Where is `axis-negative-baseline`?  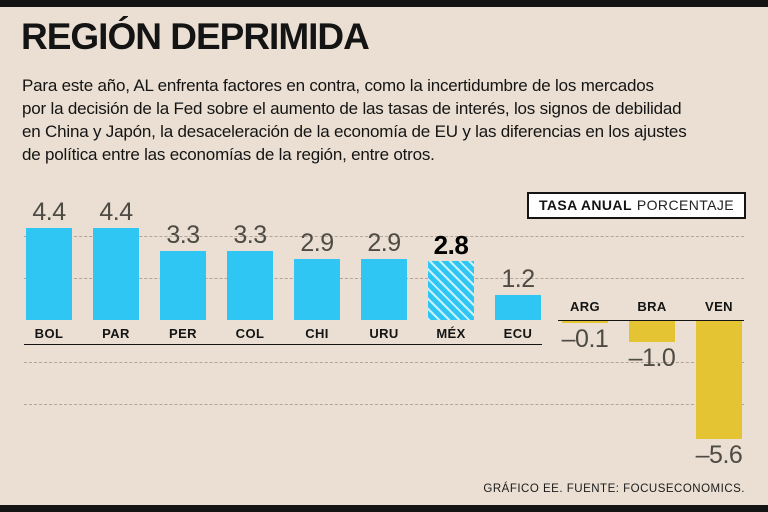
axis-negative-baseline is located at coordinates (651, 320).